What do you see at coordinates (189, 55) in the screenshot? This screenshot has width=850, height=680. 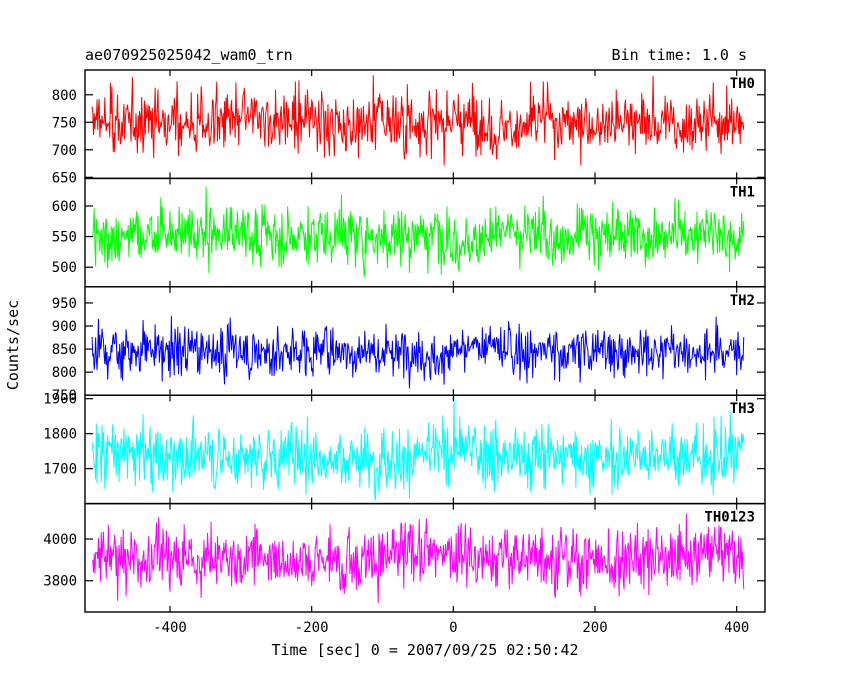 I see `chart-title: ae070925025042_wam0_trn` at bounding box center [189, 55].